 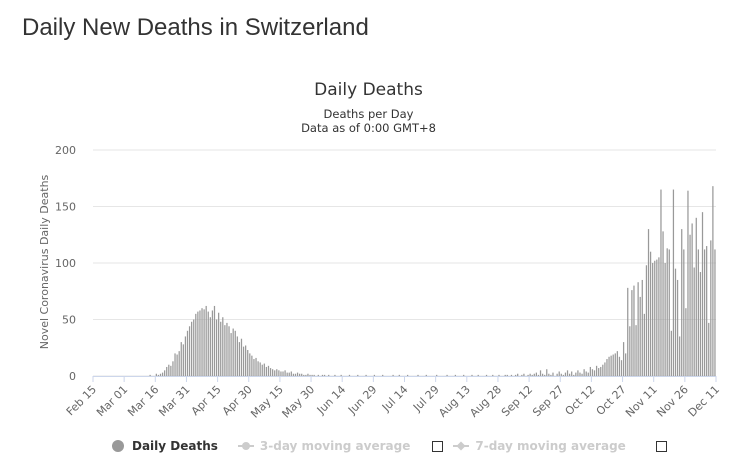 What do you see at coordinates (438, 446) in the screenshot?
I see `checkbox-3-day-average` at bounding box center [438, 446].